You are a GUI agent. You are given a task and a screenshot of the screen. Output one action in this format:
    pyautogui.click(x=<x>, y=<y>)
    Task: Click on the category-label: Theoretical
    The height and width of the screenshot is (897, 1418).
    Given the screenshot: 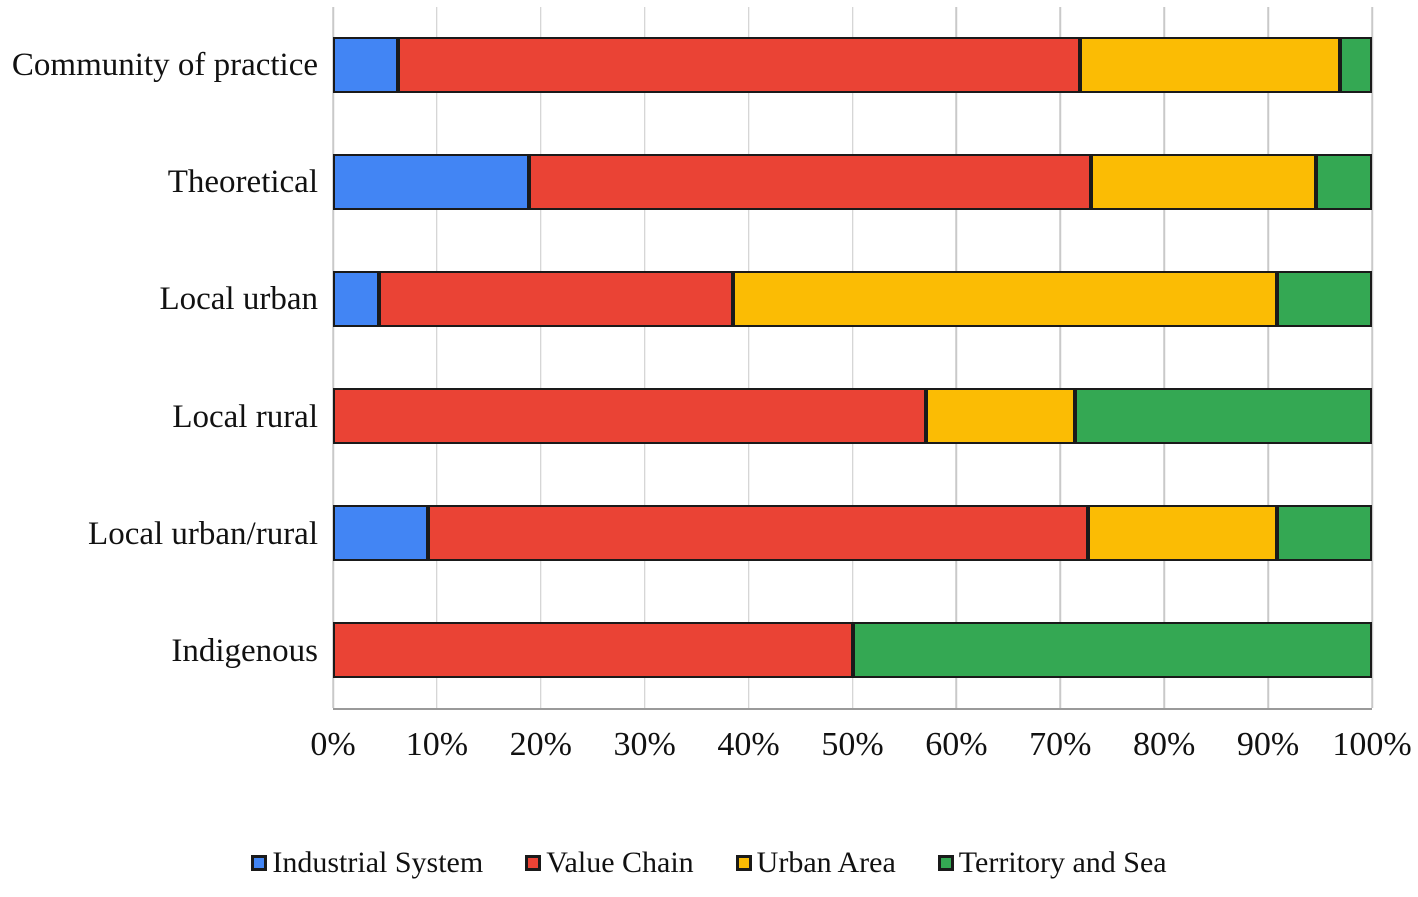 What is the action you would take?
    pyautogui.click(x=242, y=182)
    